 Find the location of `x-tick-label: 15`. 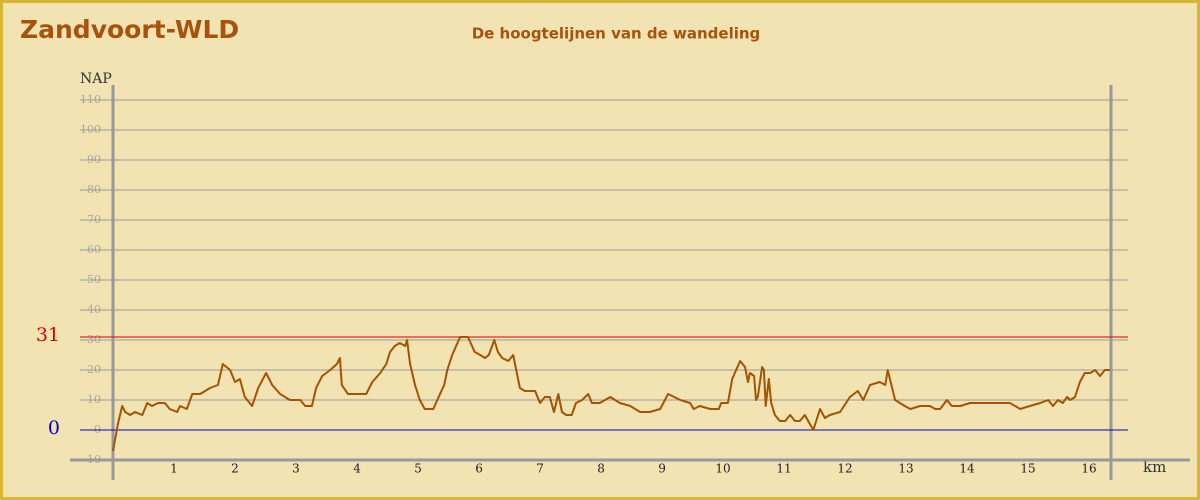

x-tick-label: 15 is located at coordinates (1027, 469).